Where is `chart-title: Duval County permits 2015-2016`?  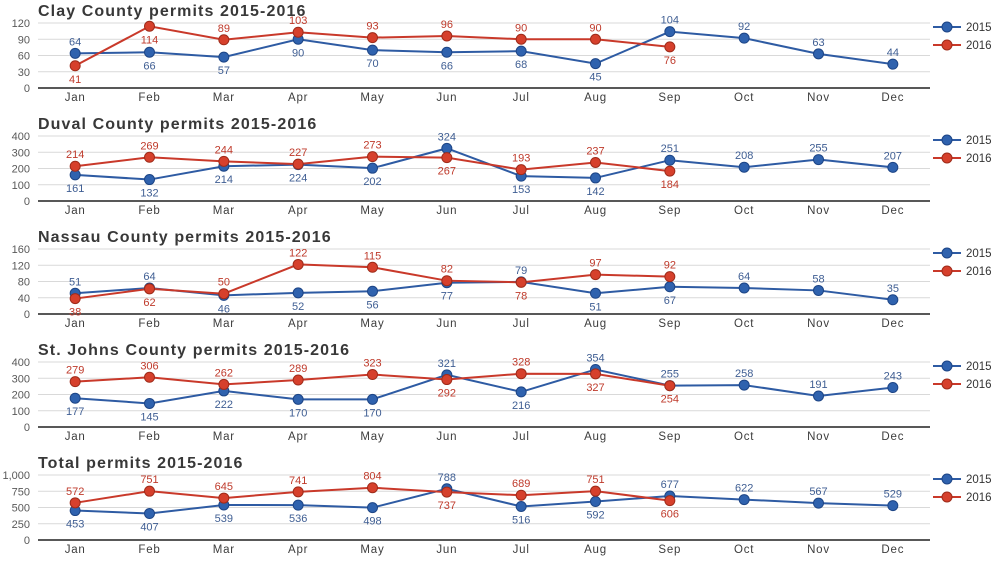
chart-title: Duval County permits 2015-2016 is located at coordinates (177, 124).